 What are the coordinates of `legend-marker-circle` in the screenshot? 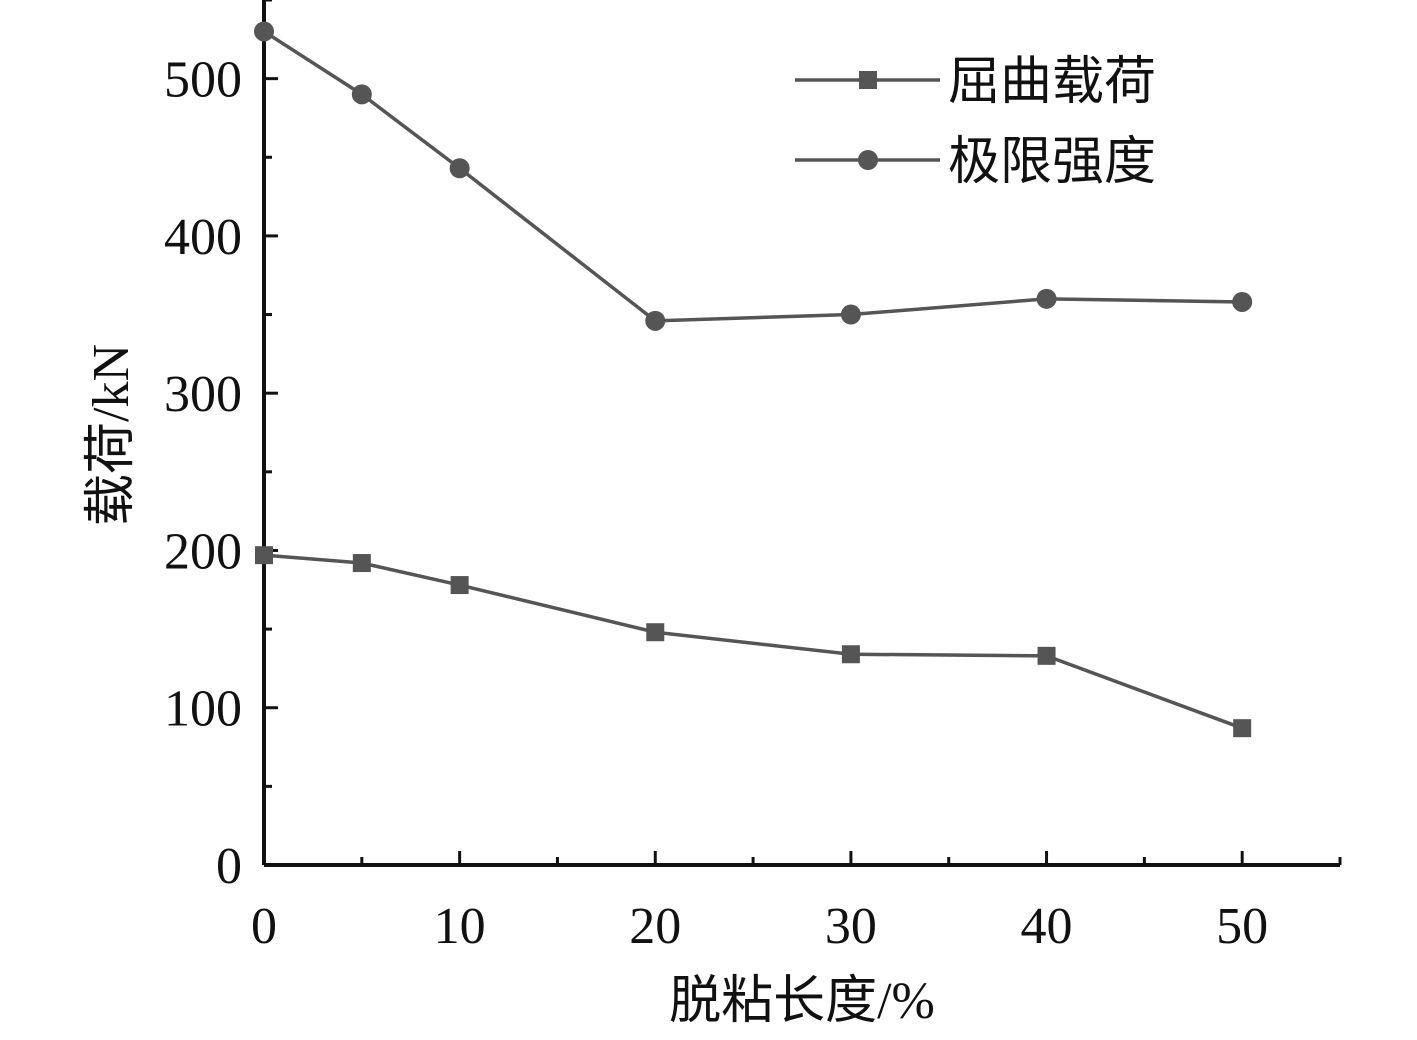 It's located at (868, 160).